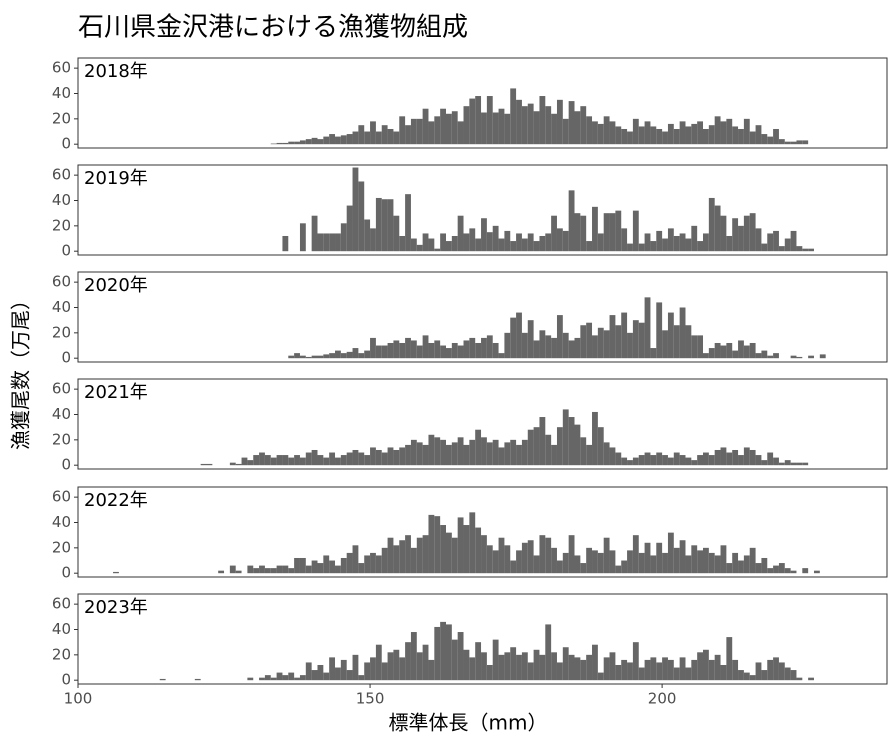  Describe the element at coordinates (116, 392) in the screenshot. I see `panel-label: 2021年` at that location.